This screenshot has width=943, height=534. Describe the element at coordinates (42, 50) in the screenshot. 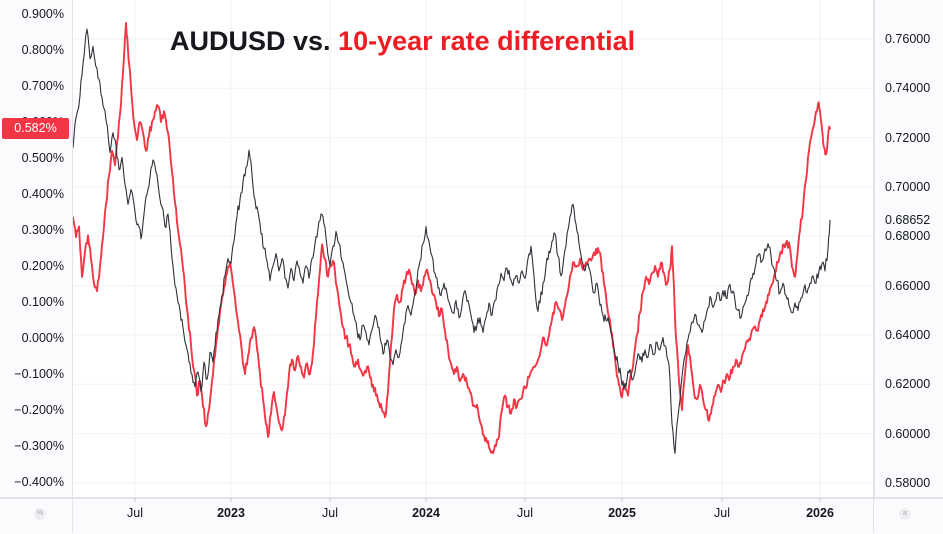

I see `left-axis-tick-label: 0.800%` at that location.